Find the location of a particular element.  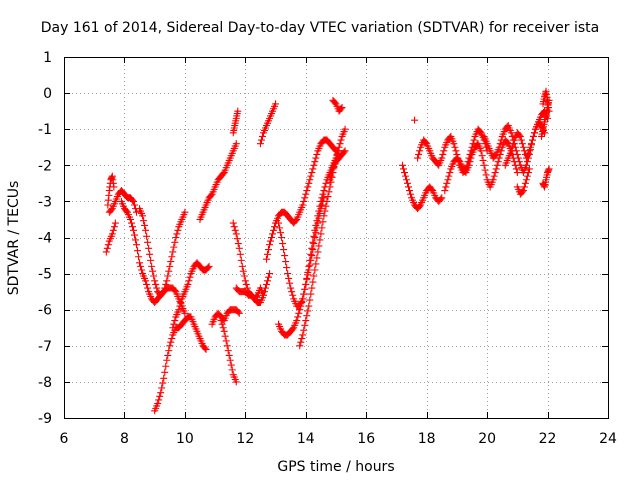

x-tick-label: 12 is located at coordinates (245, 439).